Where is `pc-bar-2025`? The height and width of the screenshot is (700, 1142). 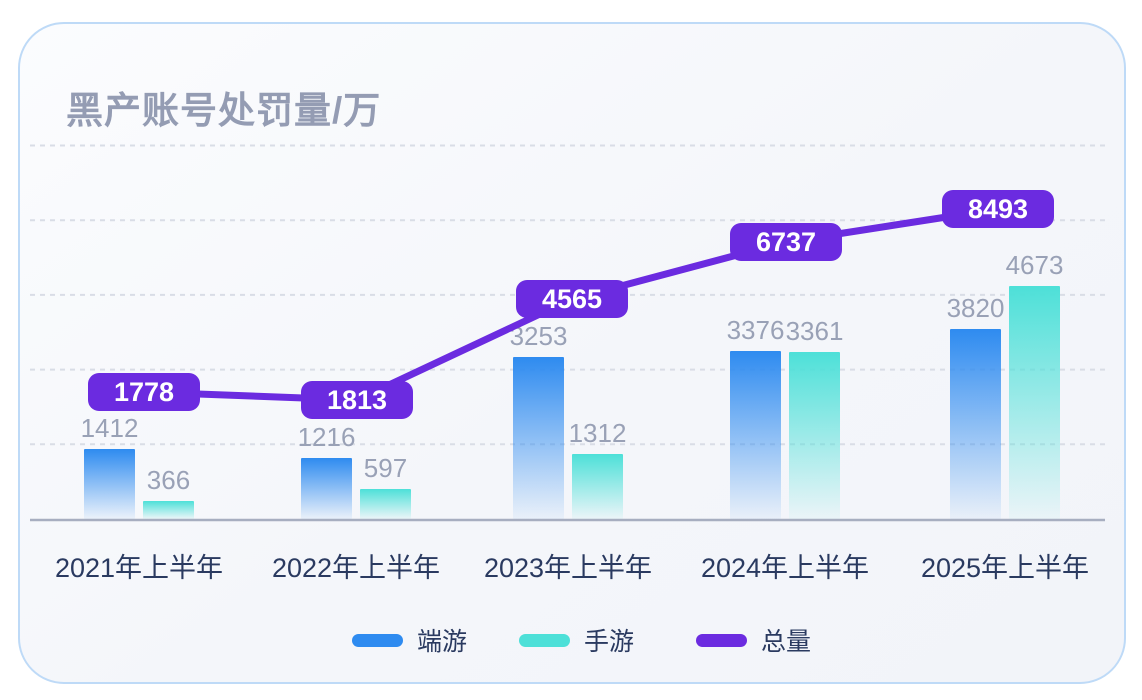
pc-bar-2025 is located at coordinates (975, 423).